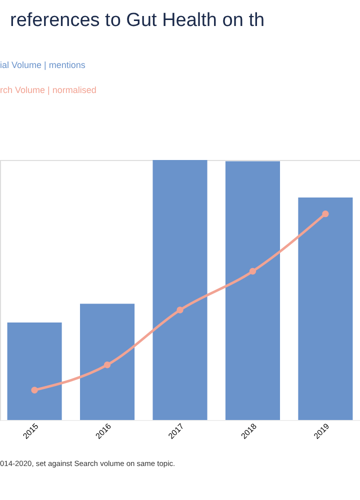 Image resolution: width=360 pixels, height=500 pixels. I want to click on chart-title: references to Gut Health on th, so click(137, 20).